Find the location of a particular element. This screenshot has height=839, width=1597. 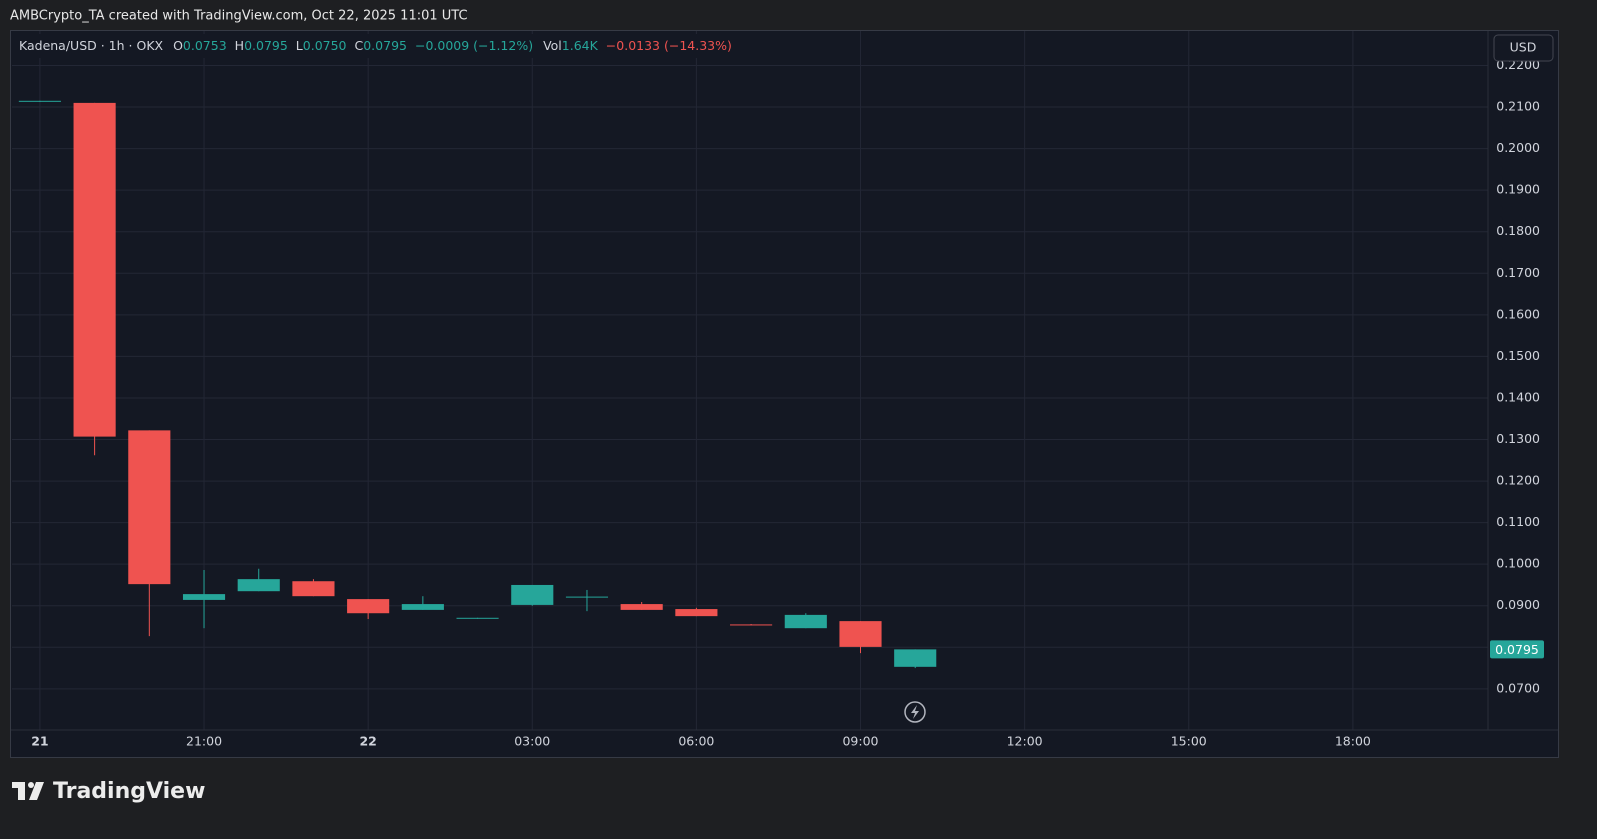

y-tick-label: 0.1500 is located at coordinates (1518, 355).